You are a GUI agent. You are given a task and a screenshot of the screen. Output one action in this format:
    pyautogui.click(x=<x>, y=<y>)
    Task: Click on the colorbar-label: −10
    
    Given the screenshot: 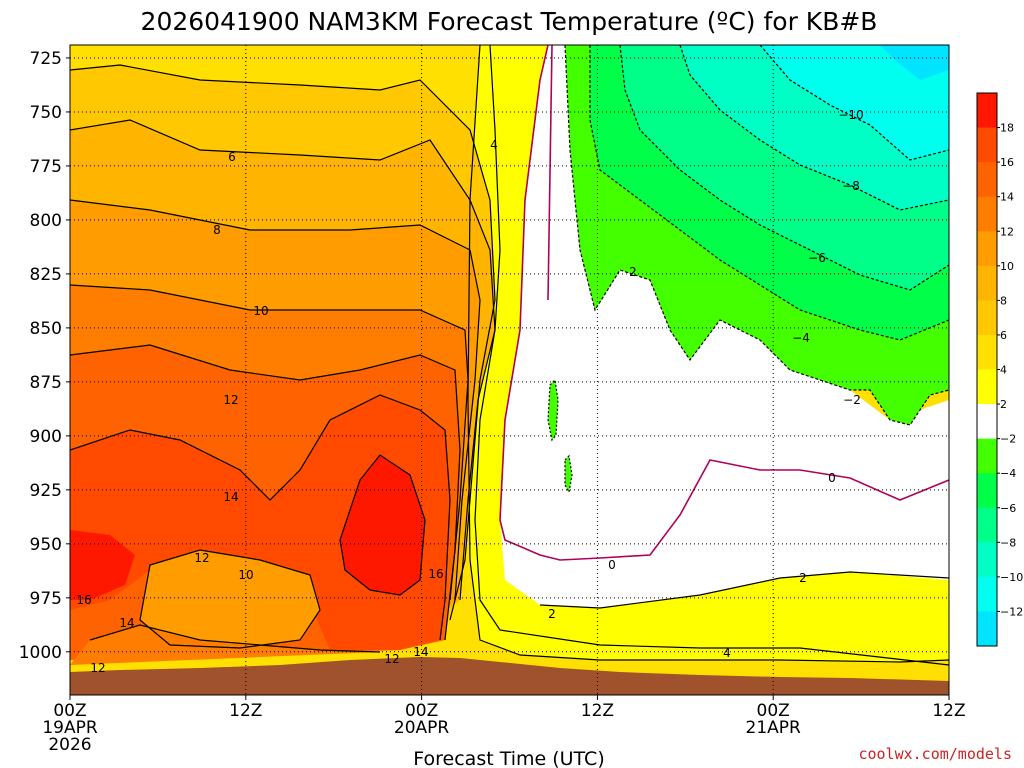 What is the action you would take?
    pyautogui.click(x=1011, y=577)
    